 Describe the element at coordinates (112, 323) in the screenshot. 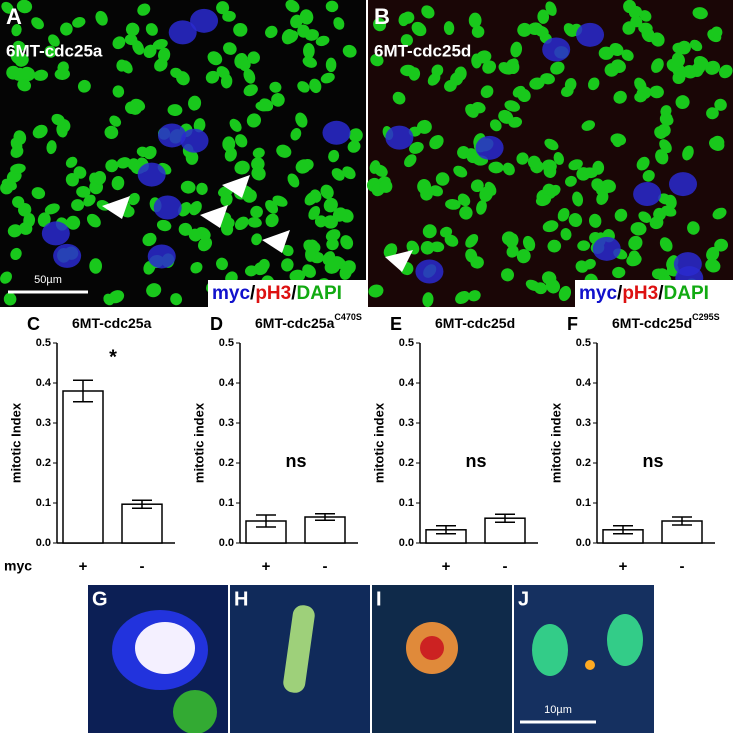

I see `title-main: 6MT-cdc25a` at that location.